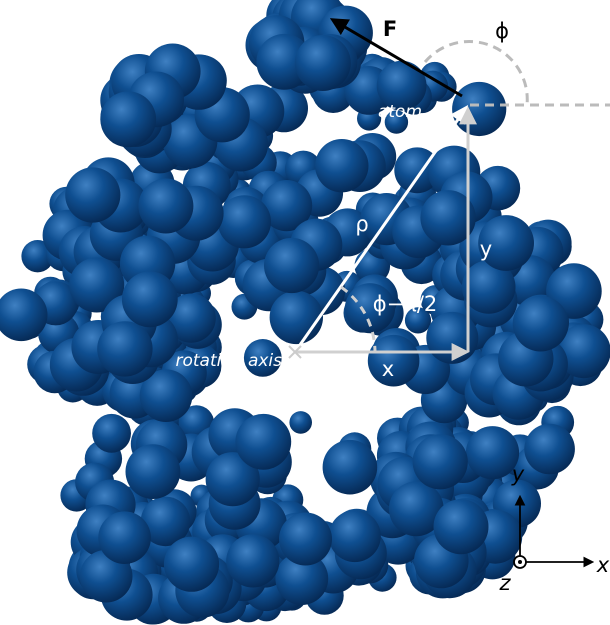  What do you see at coordinates (405, 304) in the screenshot?
I see `angle-label: ϕ−π/2` at bounding box center [405, 304].